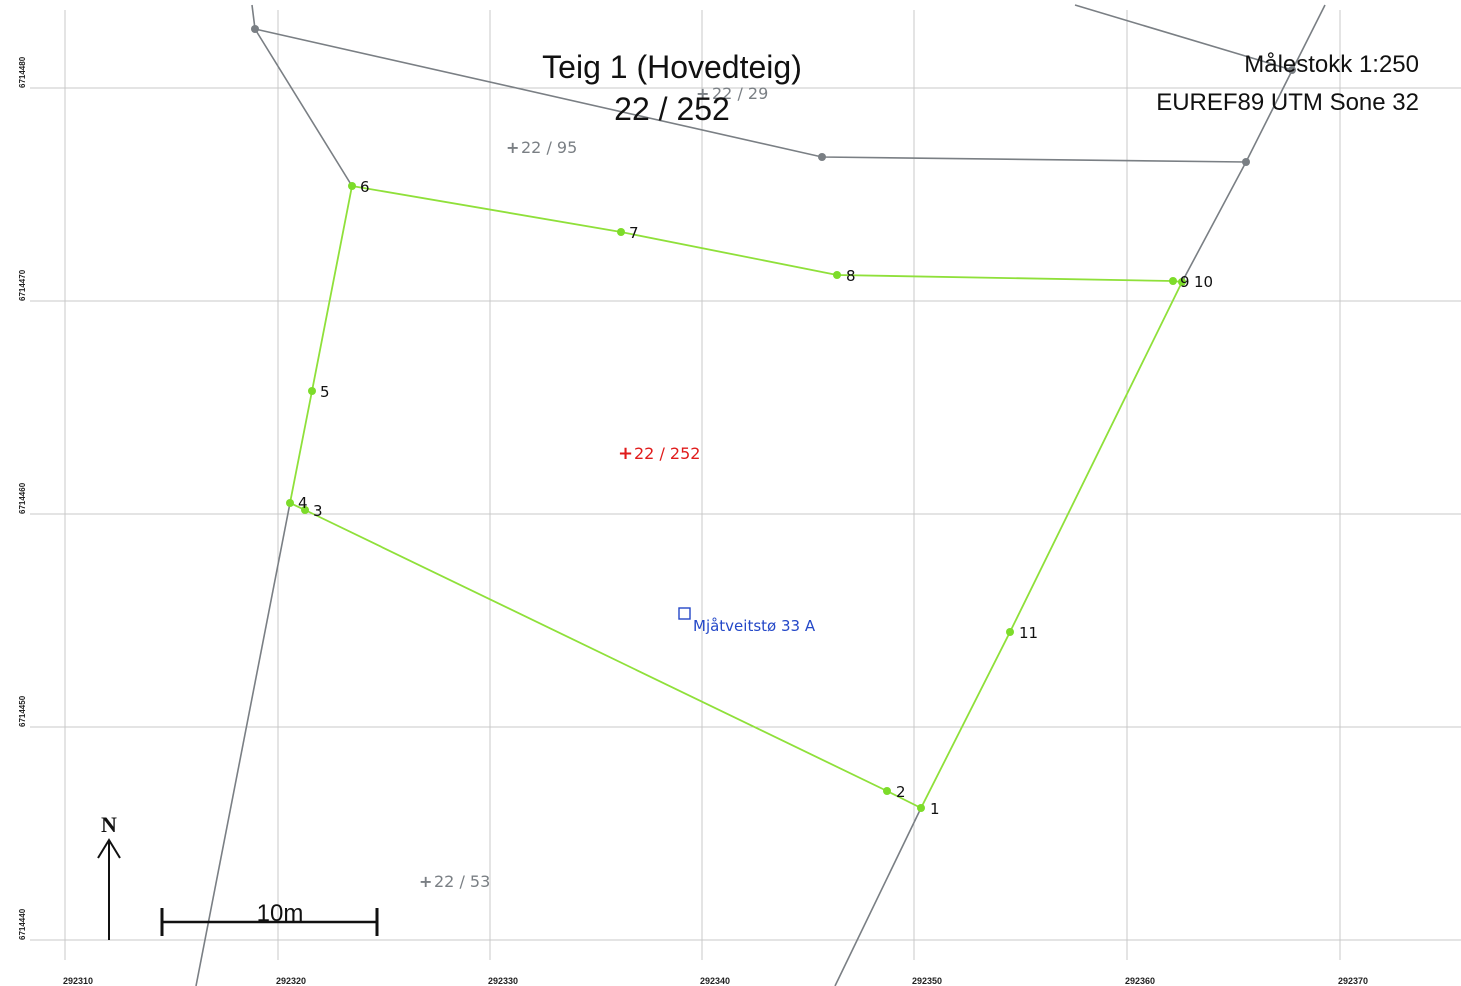  I want to click on neighbor-parcel-22-95: + 22 / 95, so click(541, 147).